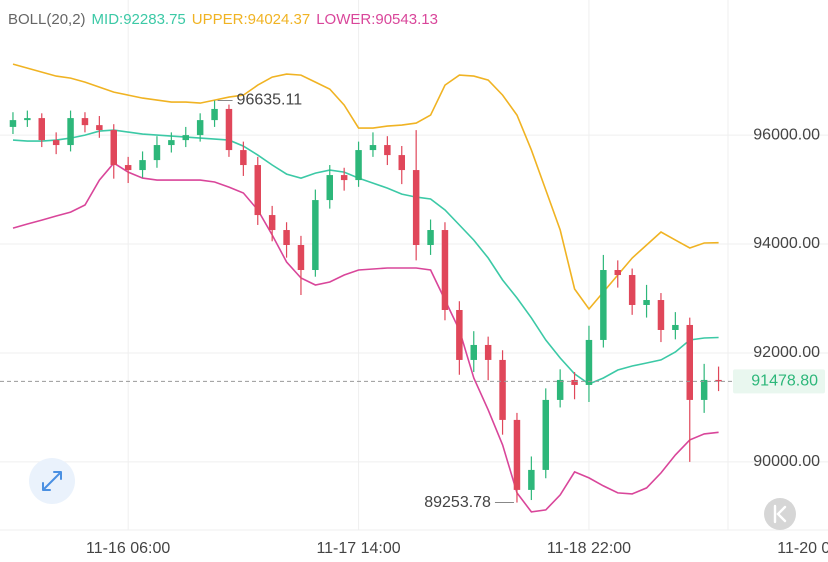  I want to click on x-tick-label: 11-18 22:00, so click(589, 548).